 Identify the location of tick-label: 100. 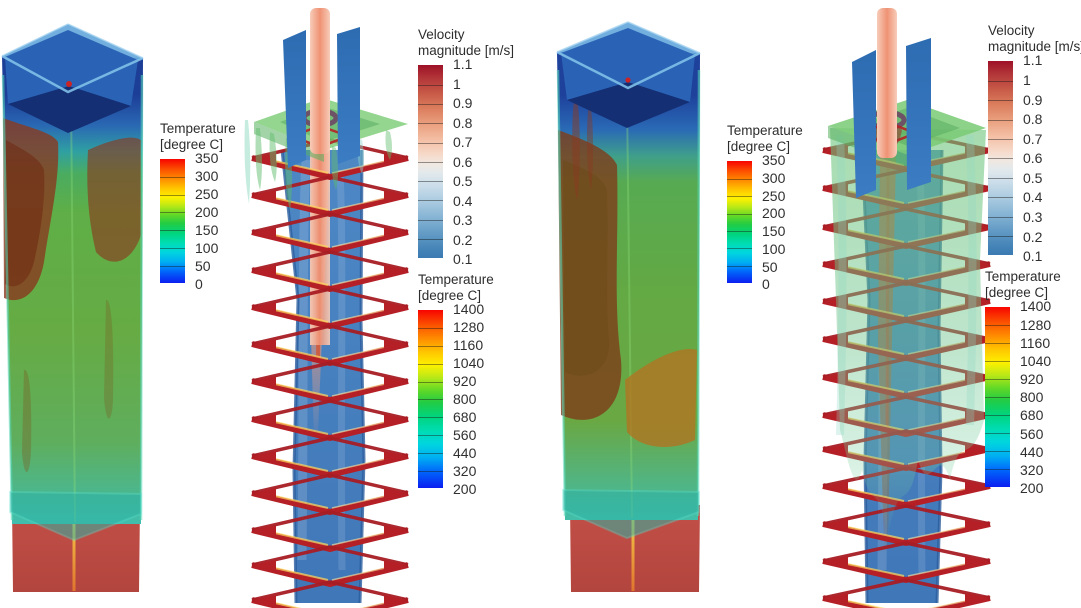
(207, 248).